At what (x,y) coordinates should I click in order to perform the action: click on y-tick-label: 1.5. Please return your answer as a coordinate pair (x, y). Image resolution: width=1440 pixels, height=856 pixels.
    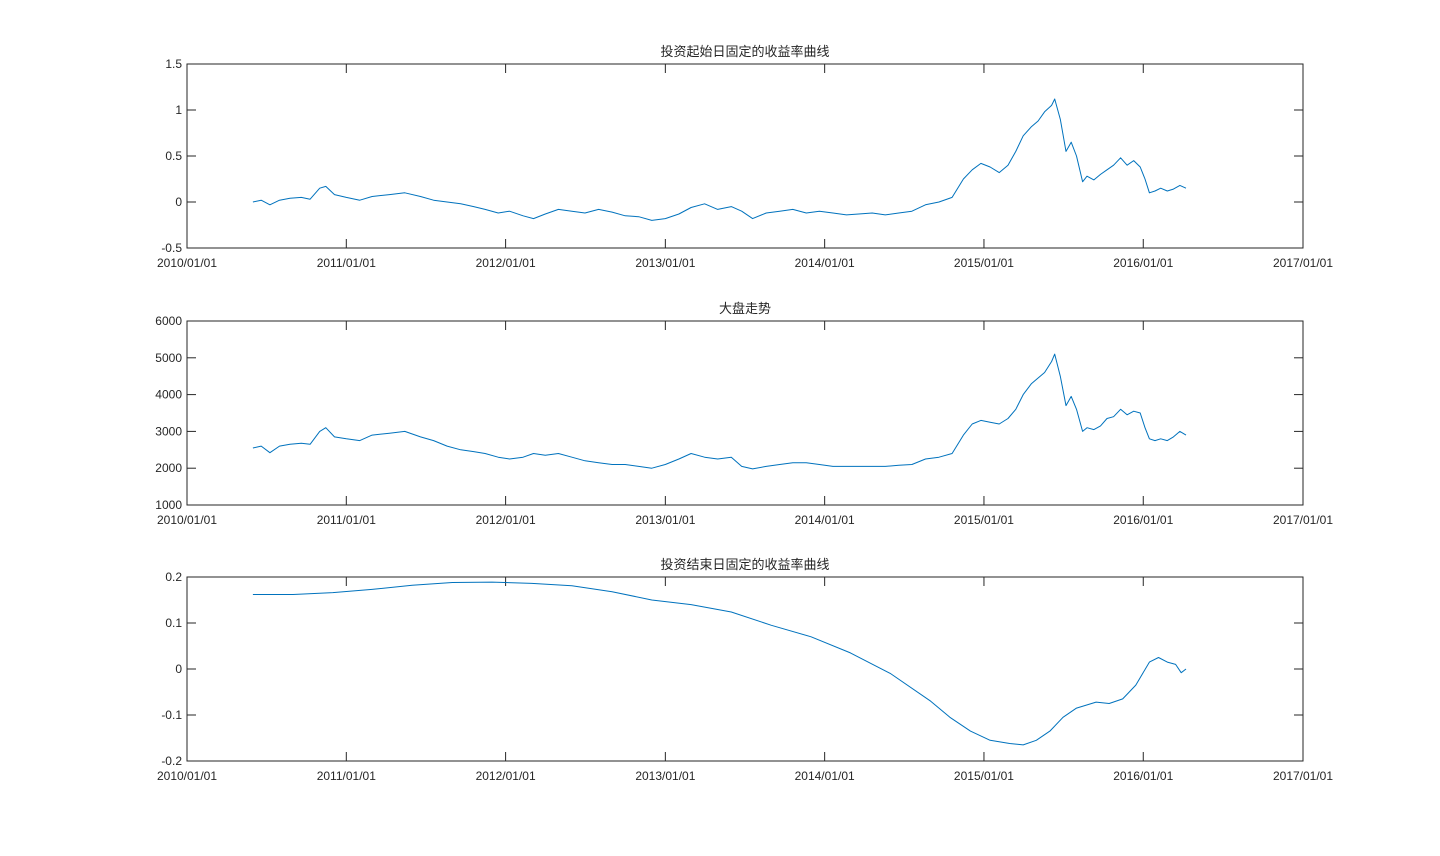
    Looking at the image, I should click on (173, 64).